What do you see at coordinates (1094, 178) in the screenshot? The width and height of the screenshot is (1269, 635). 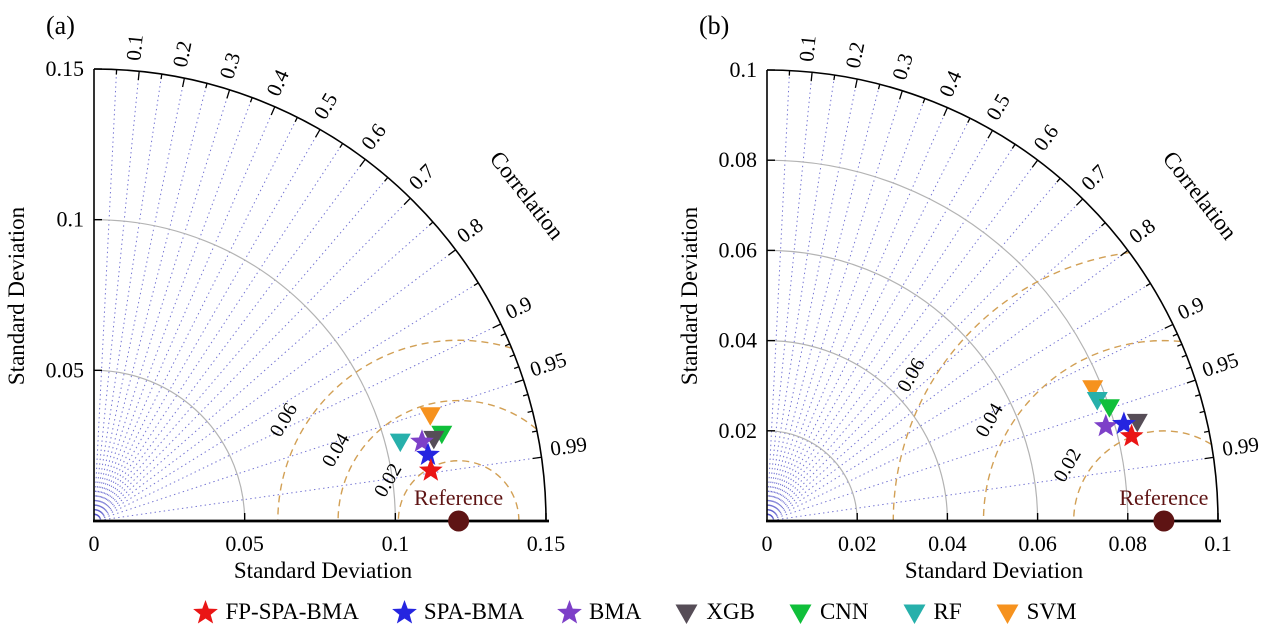 I see `correlation-tick-label: 0.7` at bounding box center [1094, 178].